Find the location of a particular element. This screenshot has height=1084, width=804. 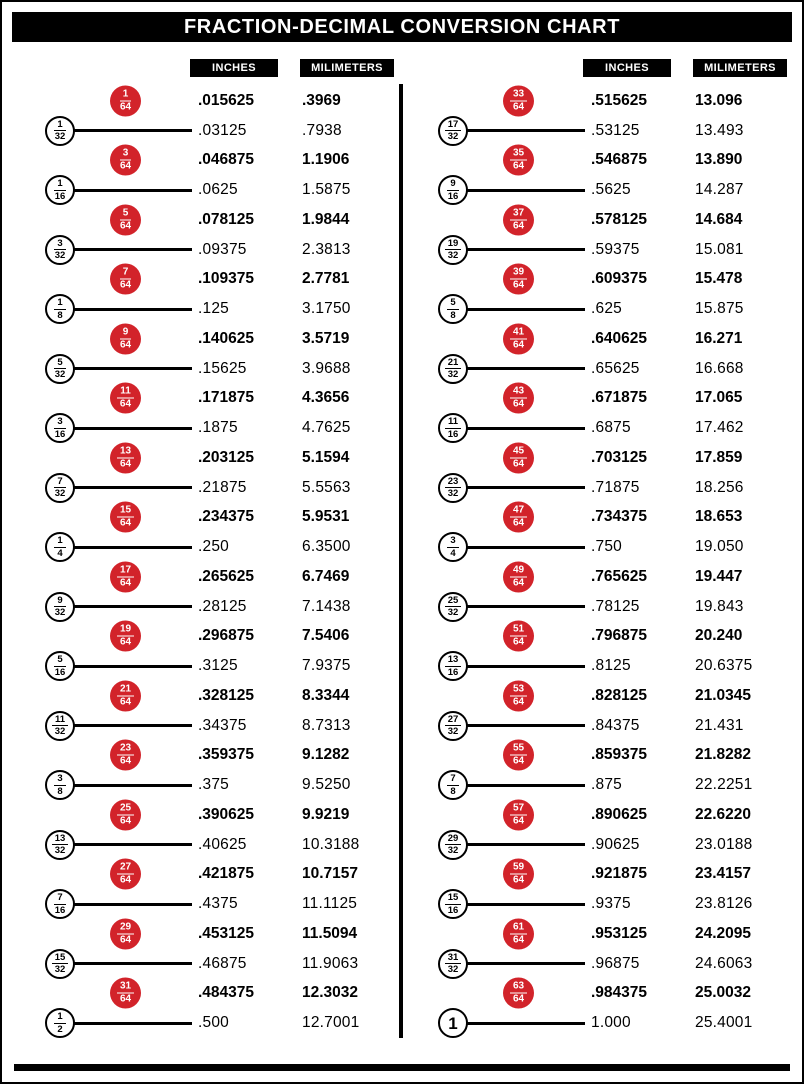

mm-value: 17.462 is located at coordinates (719, 428).